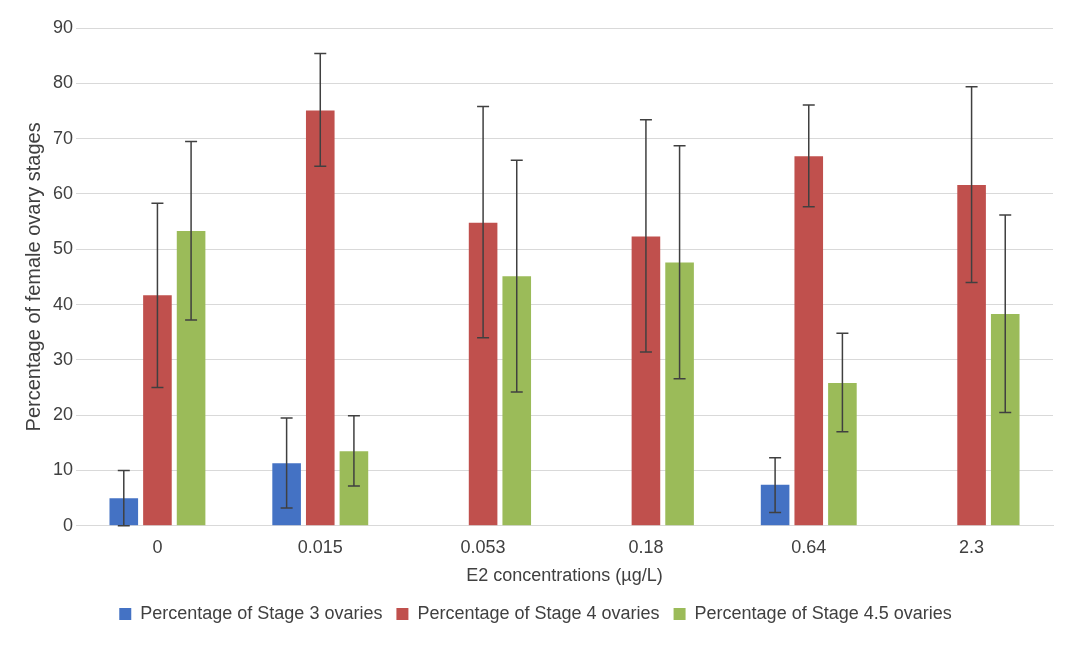 The width and height of the screenshot is (1083, 655). Describe the element at coordinates (809, 546) in the screenshot. I see `x-tick-label: 0.64` at that location.